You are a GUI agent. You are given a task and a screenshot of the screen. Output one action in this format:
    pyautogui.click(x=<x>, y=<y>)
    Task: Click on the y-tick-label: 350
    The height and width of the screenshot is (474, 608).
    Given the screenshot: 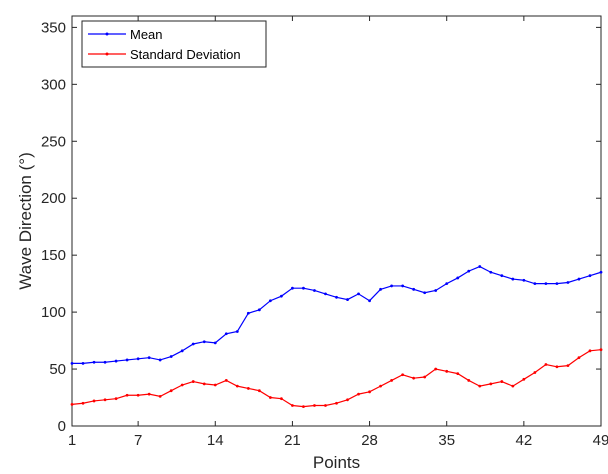 What is the action you would take?
    pyautogui.click(x=53, y=27)
    